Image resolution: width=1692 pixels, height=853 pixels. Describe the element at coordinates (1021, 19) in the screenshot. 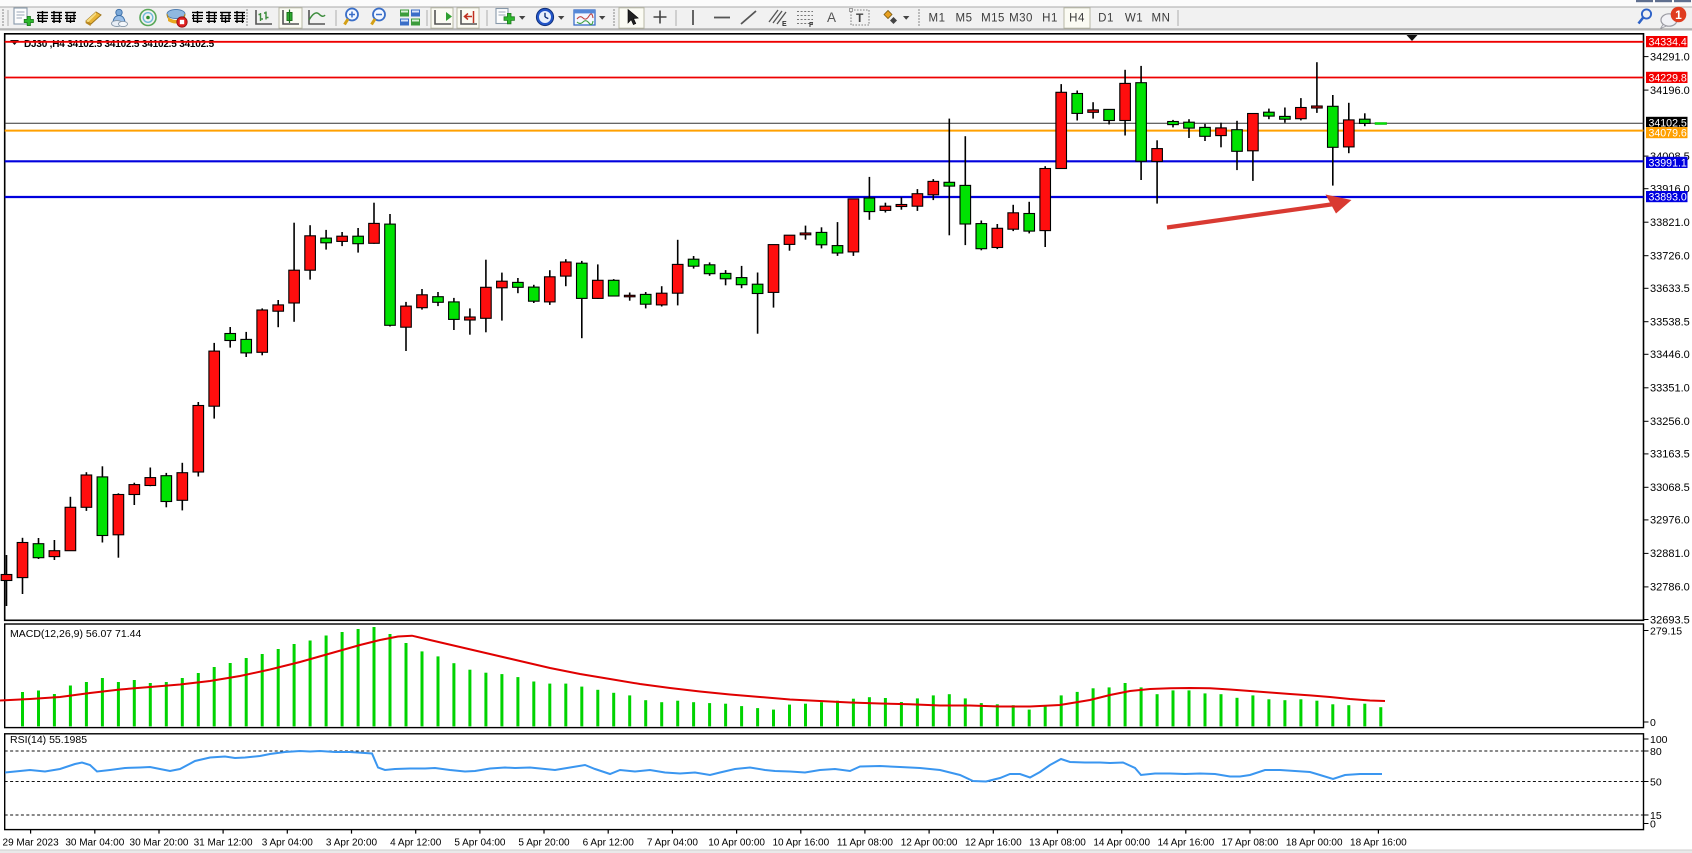

I see `svg-text: M30` at that location.